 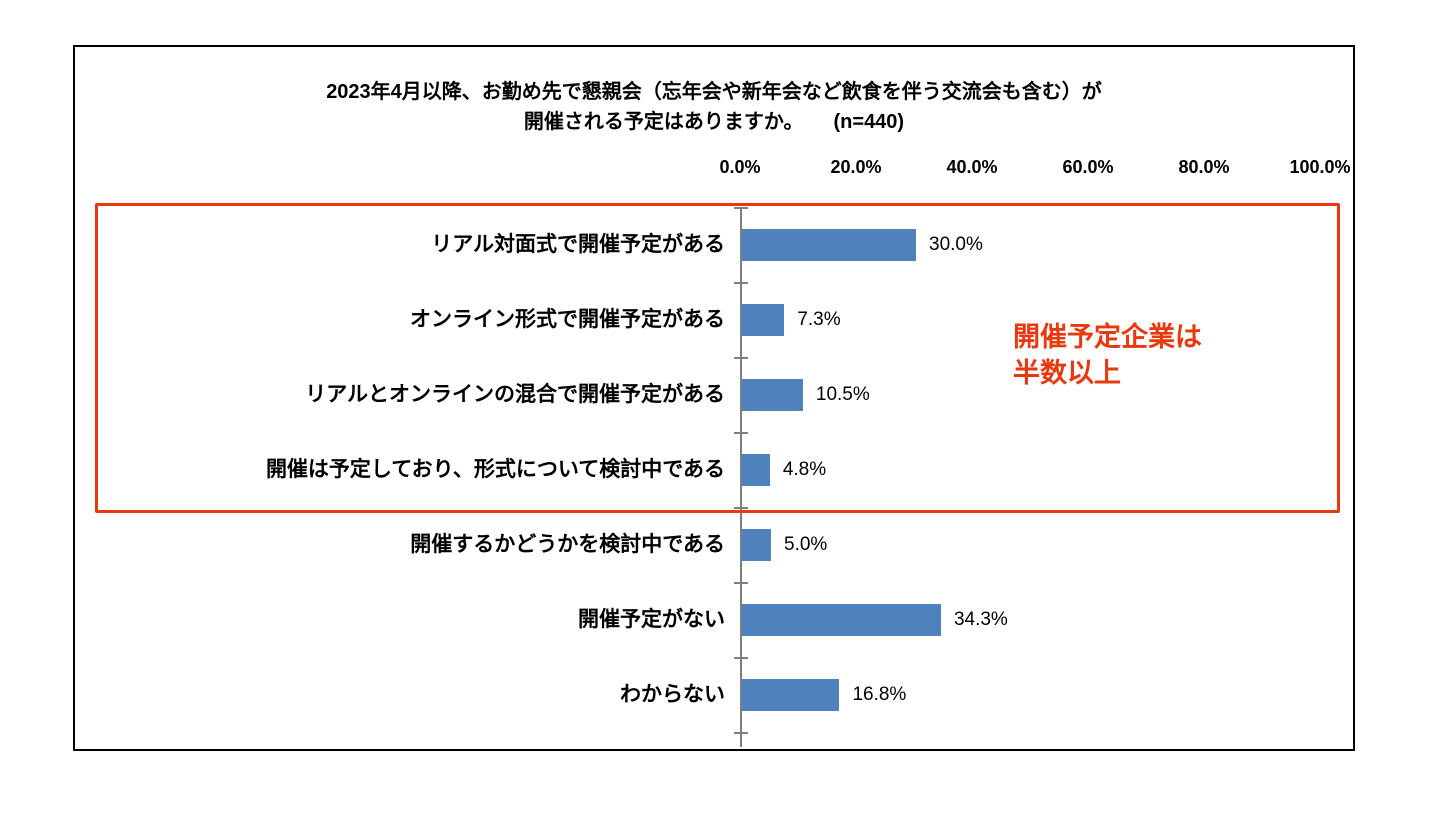 I want to click on category-label: 開催するかどうかを検討中である, so click(x=567, y=544).